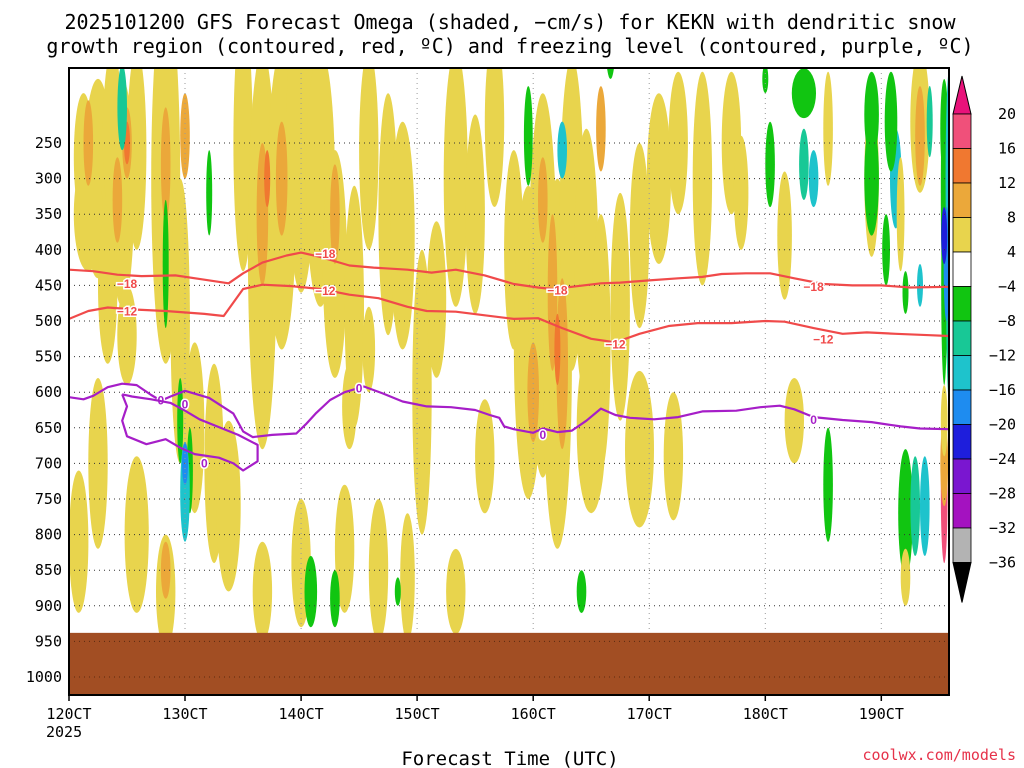 The height and width of the screenshot is (768, 1024). What do you see at coordinates (509, 758) in the screenshot?
I see `x-axis-label: Forecast Time (UTC)` at bounding box center [509, 758].